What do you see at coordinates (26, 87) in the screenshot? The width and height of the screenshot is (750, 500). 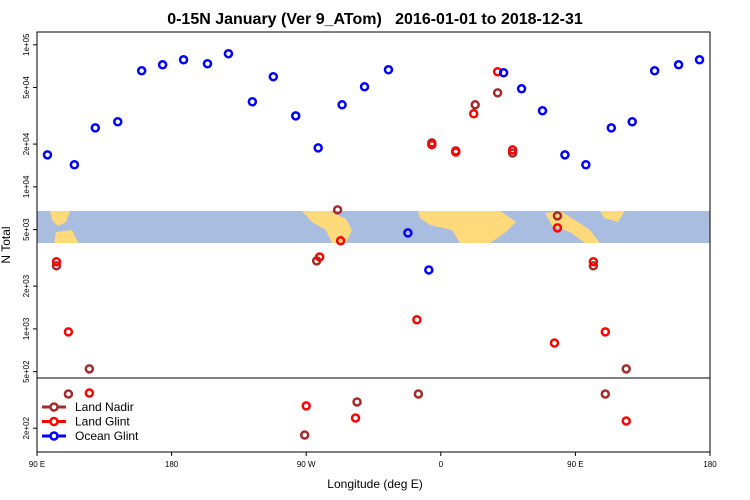 I see `y-tick-label: 5e+04` at bounding box center [26, 87].